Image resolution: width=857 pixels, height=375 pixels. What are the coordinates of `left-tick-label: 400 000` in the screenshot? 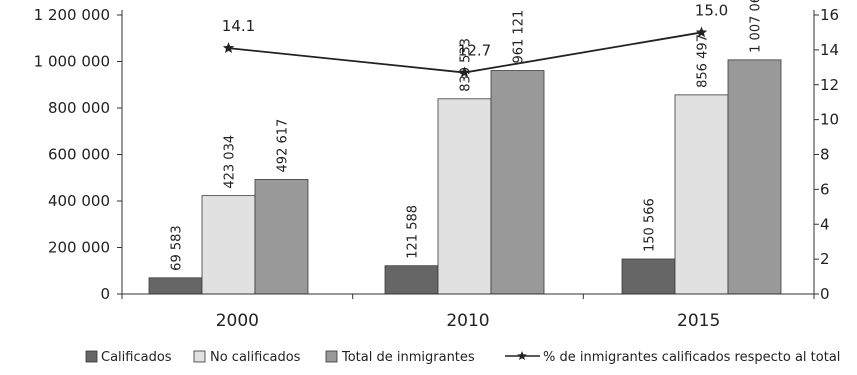 It's located at (79, 201).